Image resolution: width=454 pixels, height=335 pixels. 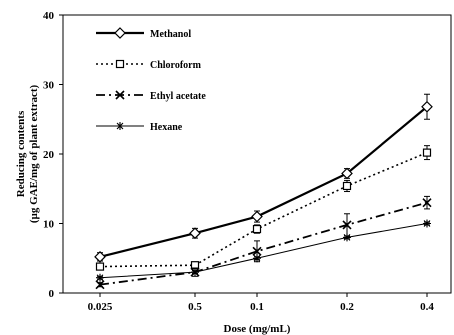 What do you see at coordinates (427, 307) in the screenshot?
I see `x-tick-label: 0.4` at bounding box center [427, 307].